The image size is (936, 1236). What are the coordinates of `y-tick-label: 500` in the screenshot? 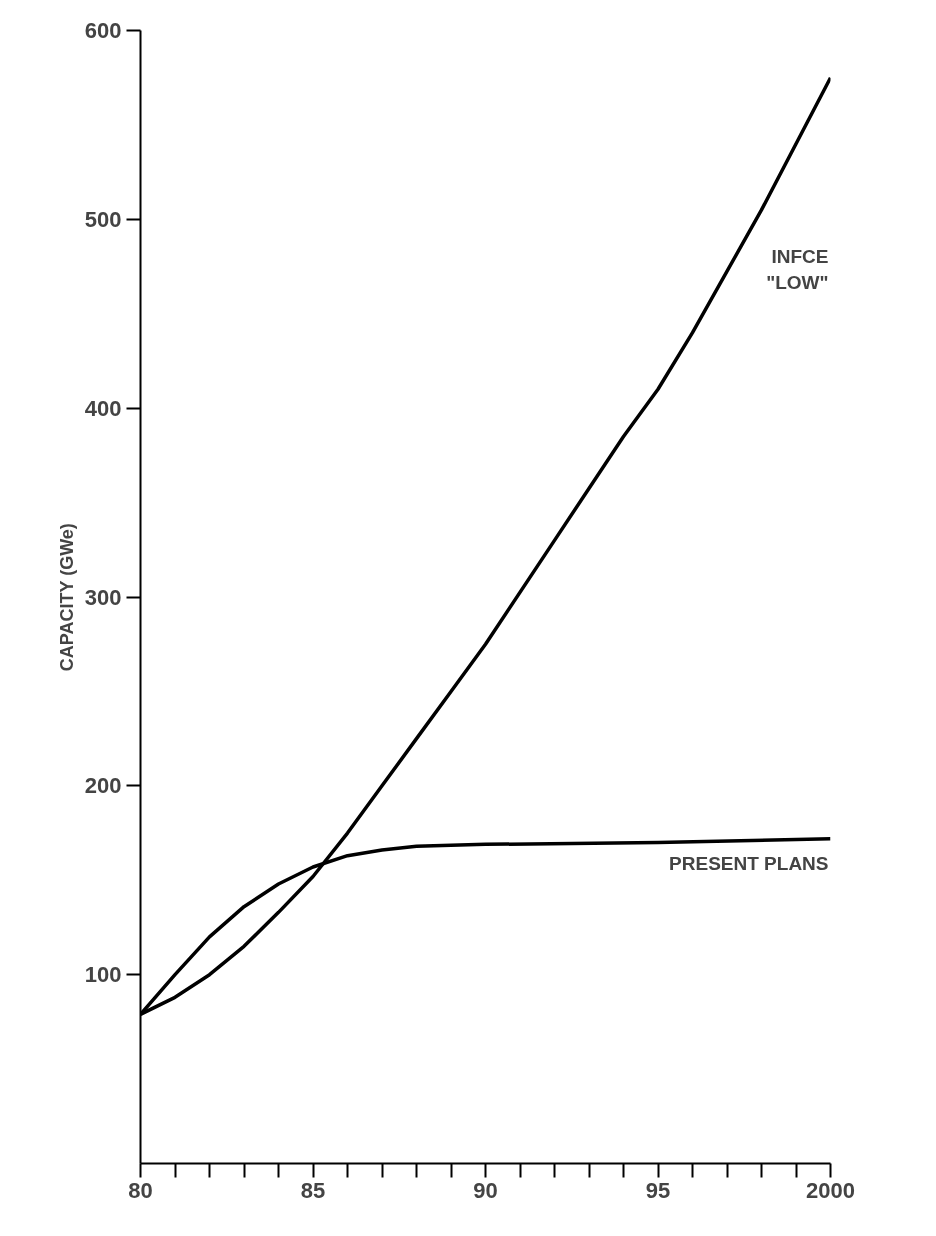 It's located at (103, 219).